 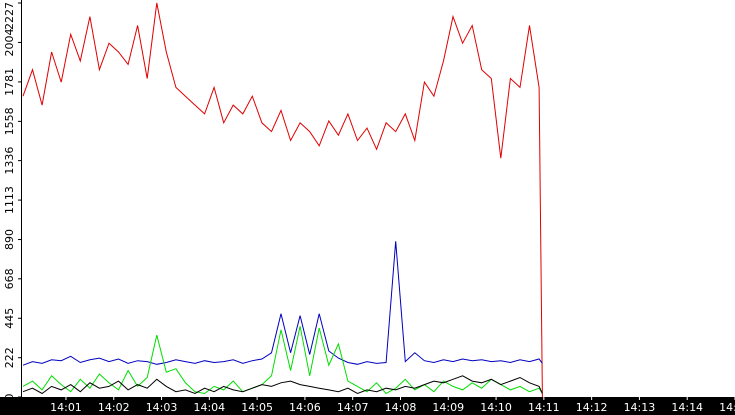 I want to click on y-tick-label: 668, so click(x=9, y=278).